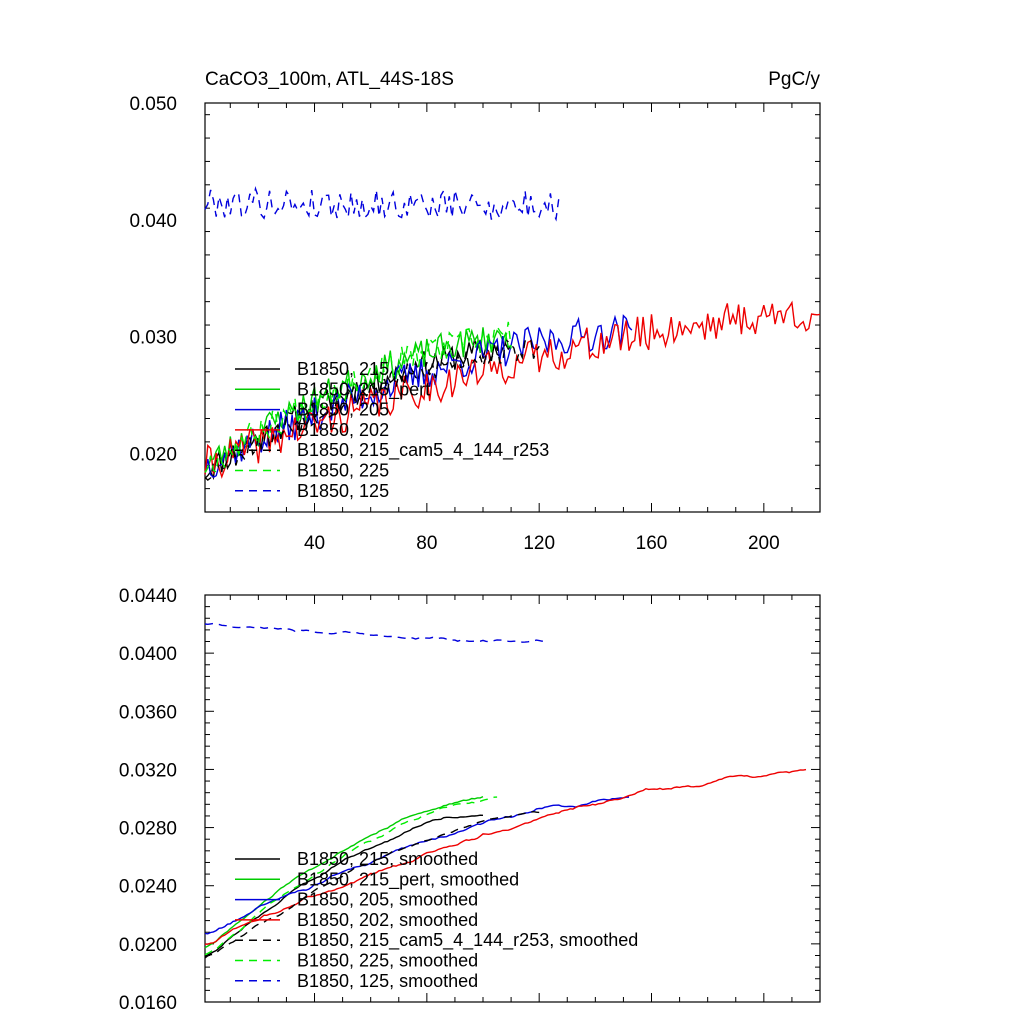 The image size is (1024, 1024). Describe the element at coordinates (467, 940) in the screenshot. I see `legend-label: B1850, 215_cam5_4_144_r253, smoothed` at that location.